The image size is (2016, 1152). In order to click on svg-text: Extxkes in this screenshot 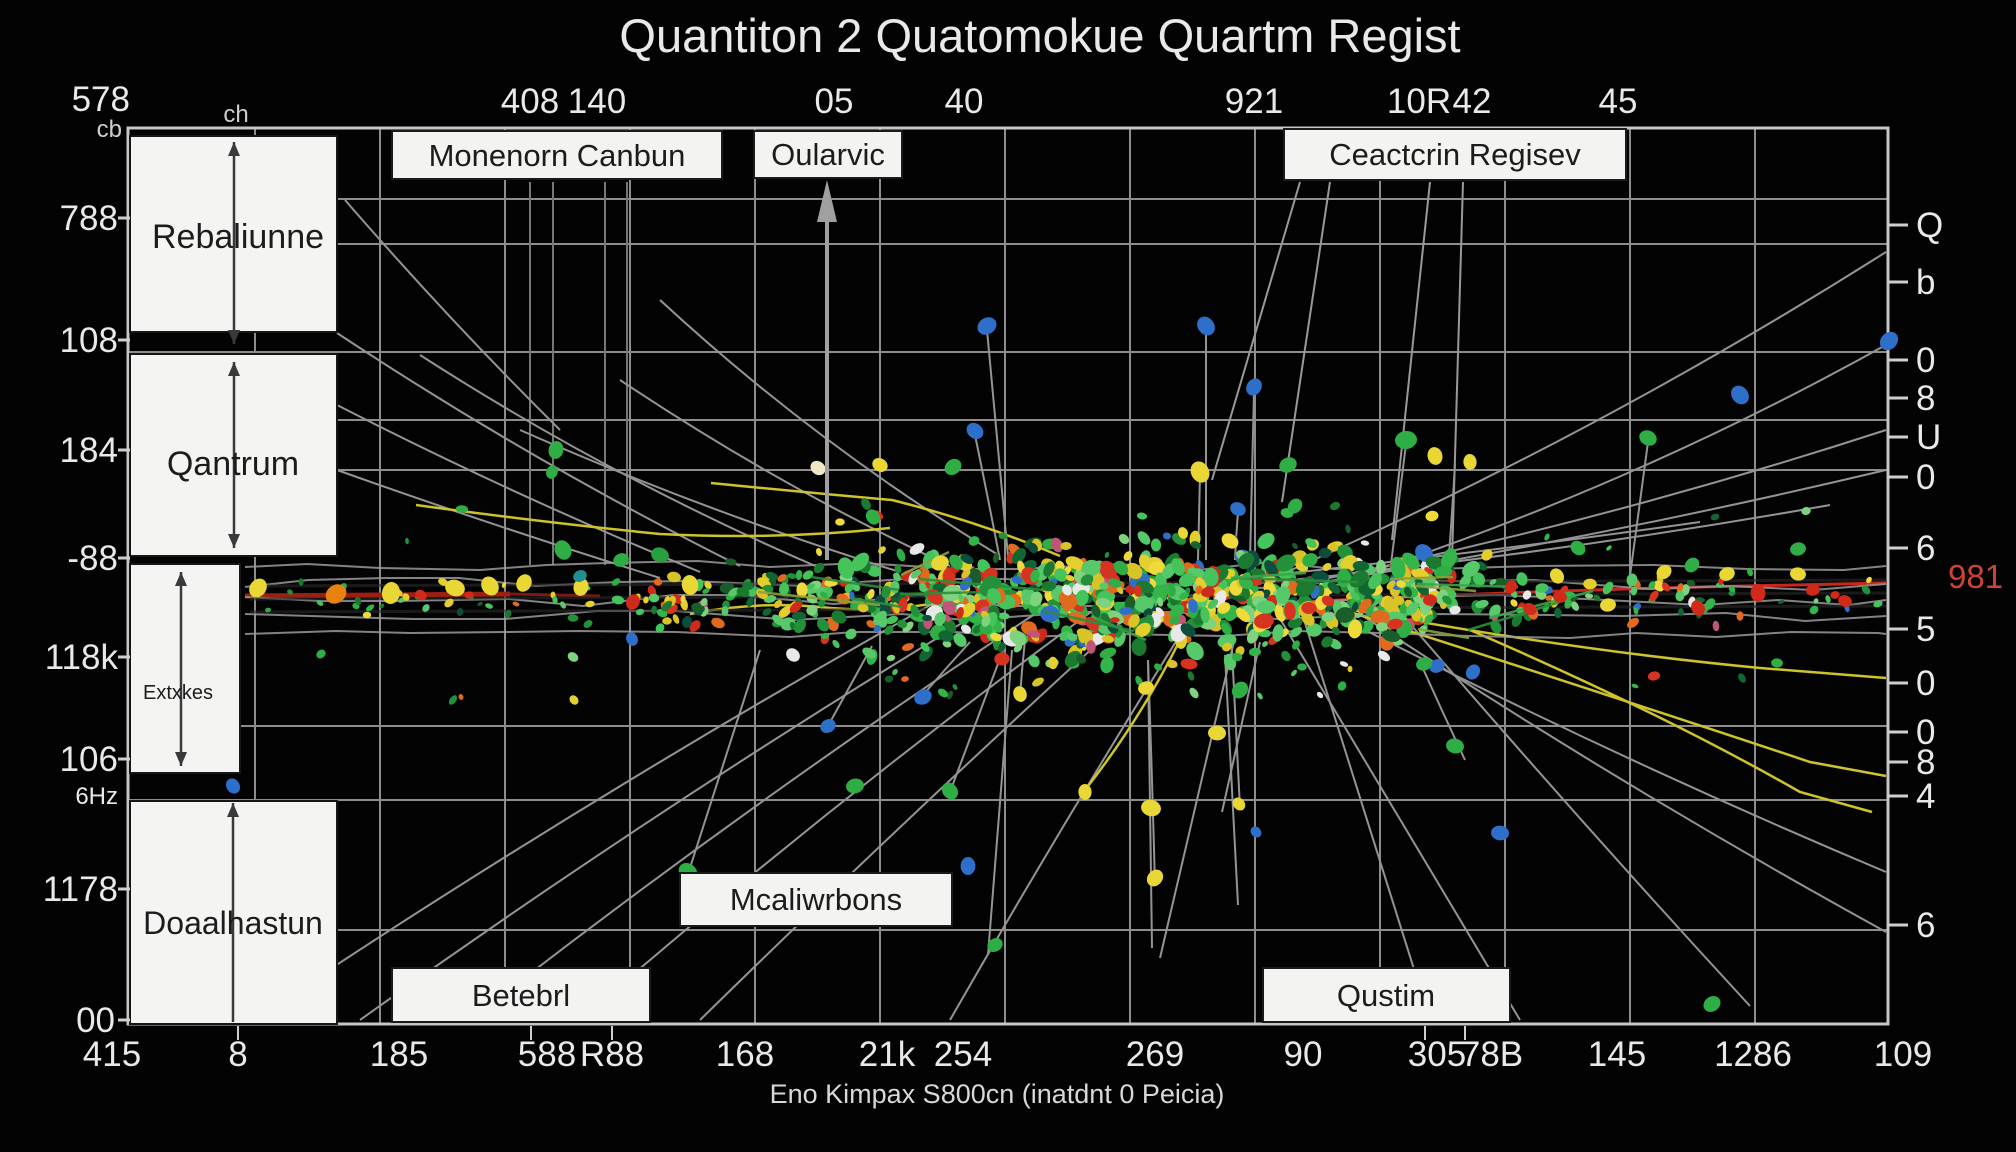, I will do `click(178, 693)`.